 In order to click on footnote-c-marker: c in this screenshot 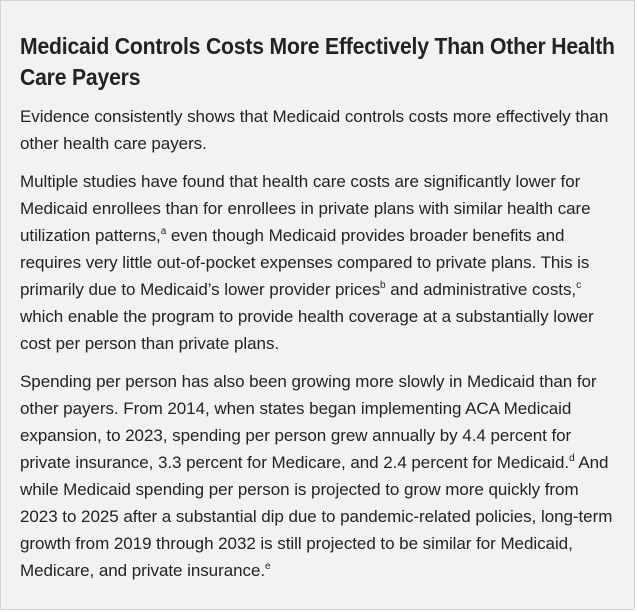, I will do `click(579, 285)`.